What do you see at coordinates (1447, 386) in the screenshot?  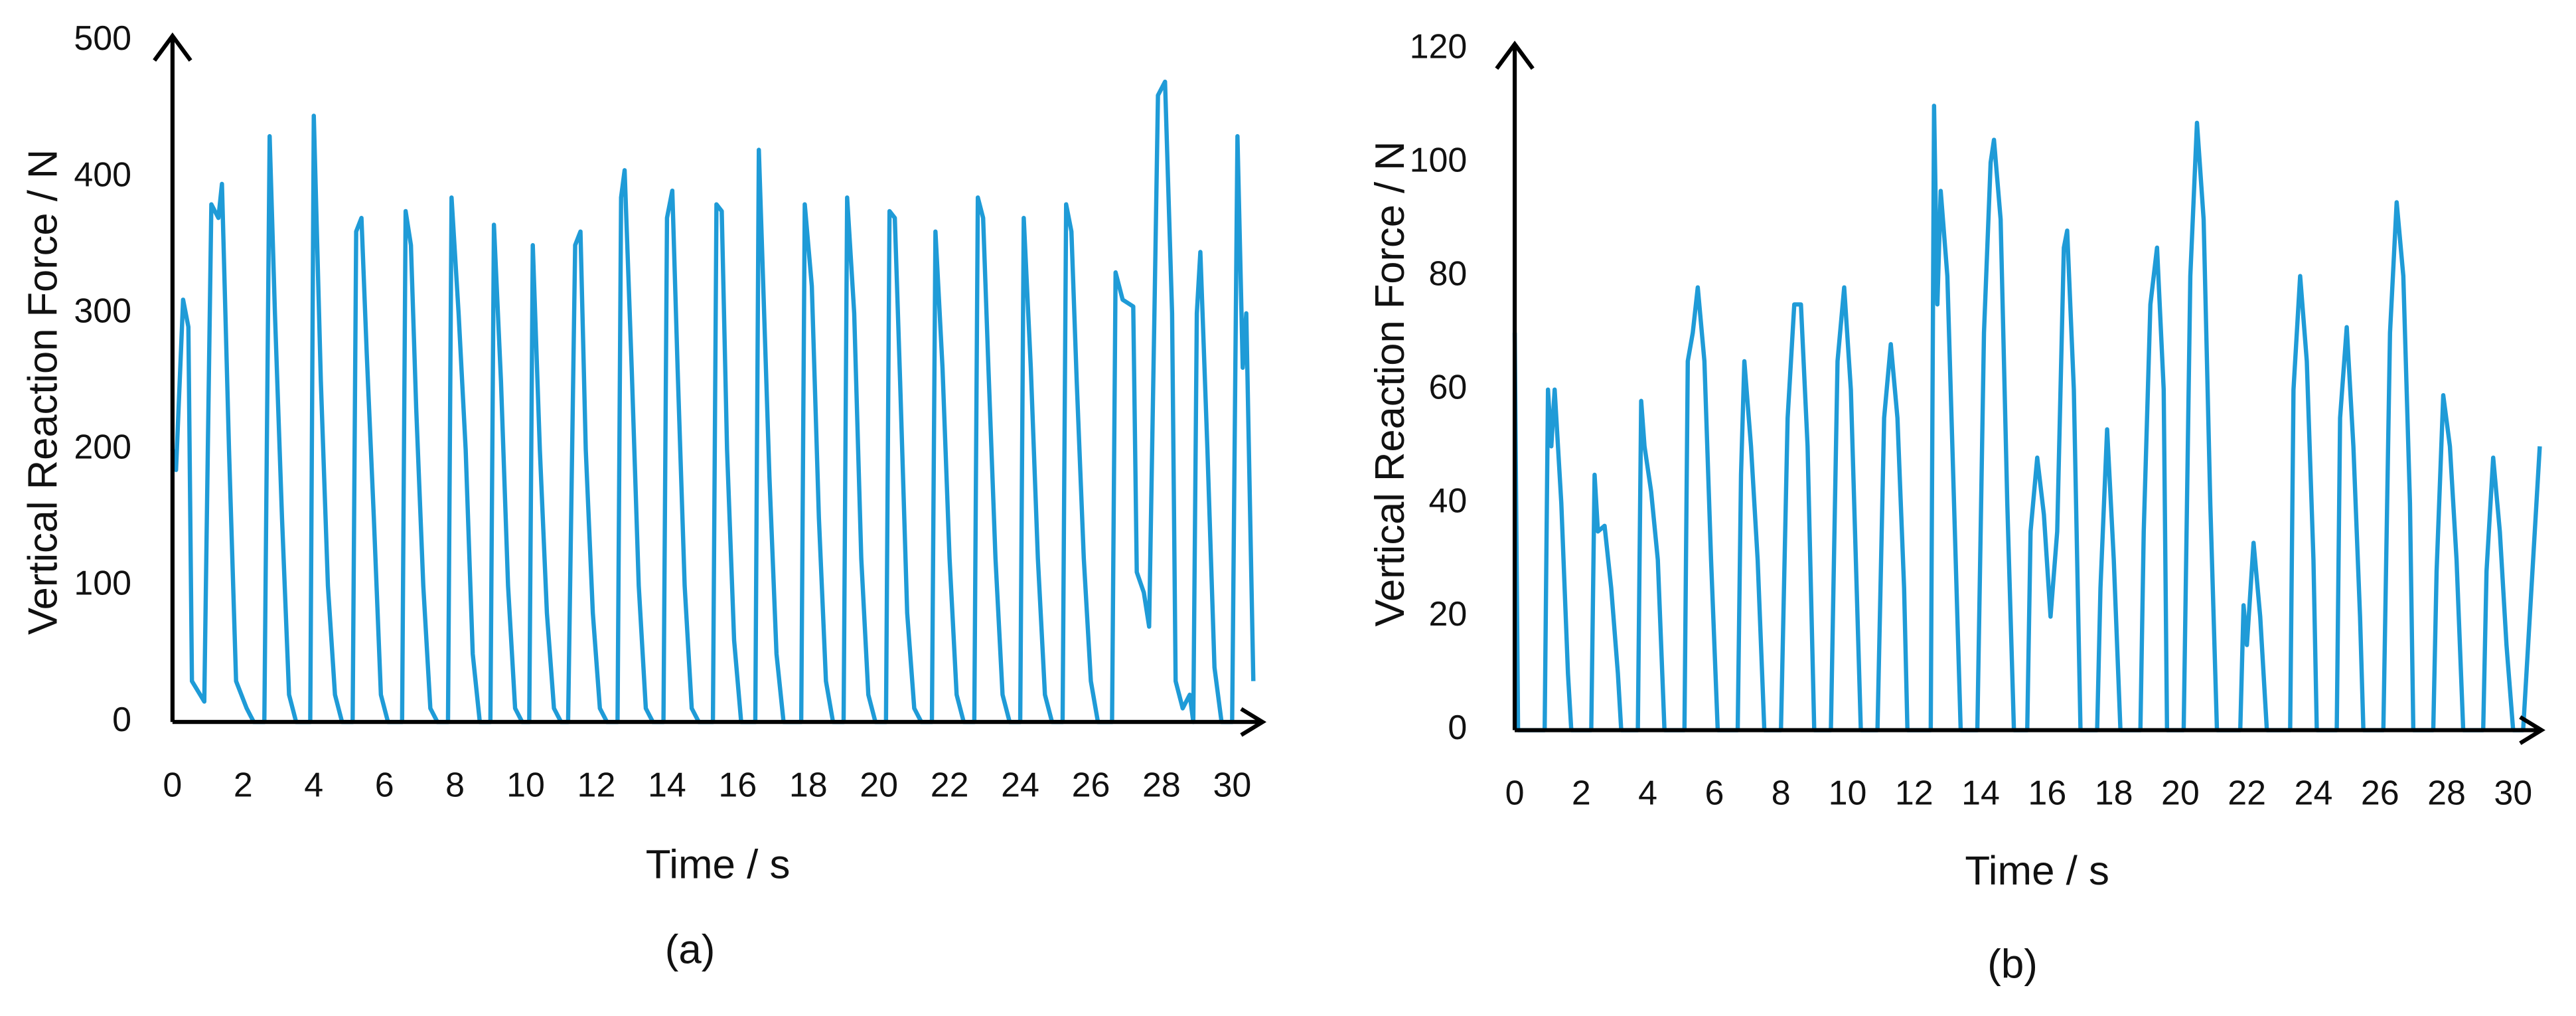 I see `y-tick-label: 60` at bounding box center [1447, 386].